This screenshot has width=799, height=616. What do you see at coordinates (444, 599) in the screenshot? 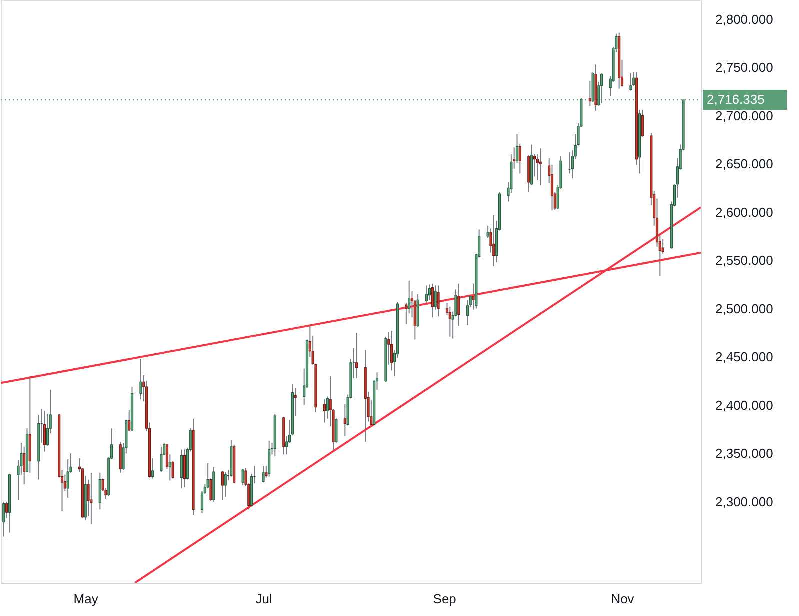
I see `x-tick-label: Sep` at bounding box center [444, 599].